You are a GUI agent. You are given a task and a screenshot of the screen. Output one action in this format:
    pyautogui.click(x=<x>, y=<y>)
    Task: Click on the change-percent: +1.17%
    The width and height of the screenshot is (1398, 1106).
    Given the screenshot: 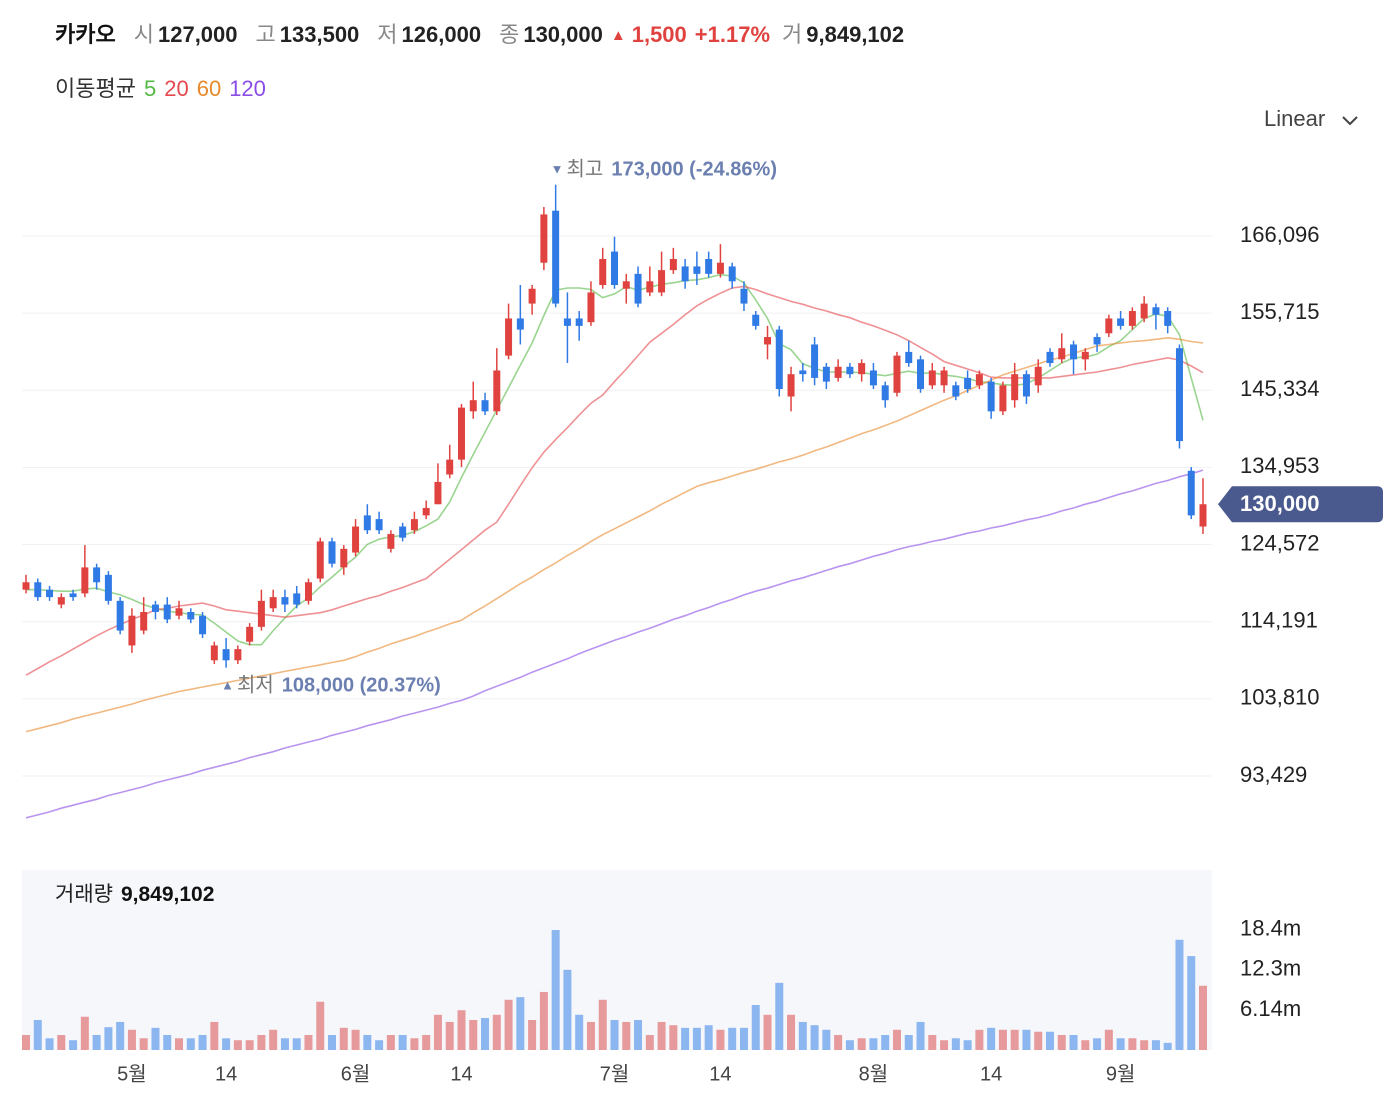 What is the action you would take?
    pyautogui.click(x=732, y=34)
    